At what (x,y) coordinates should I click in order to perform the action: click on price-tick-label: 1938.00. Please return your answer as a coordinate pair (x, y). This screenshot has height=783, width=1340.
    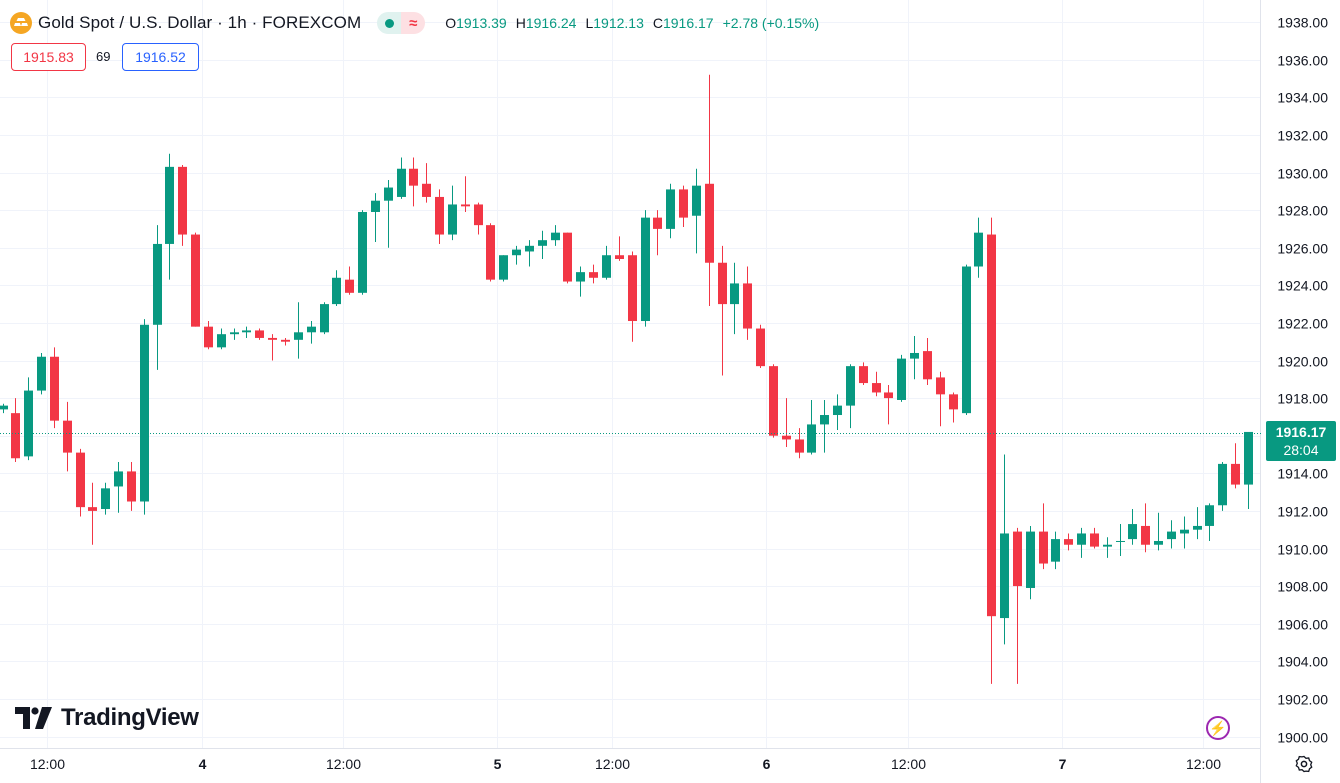
    Looking at the image, I should click on (1302, 23).